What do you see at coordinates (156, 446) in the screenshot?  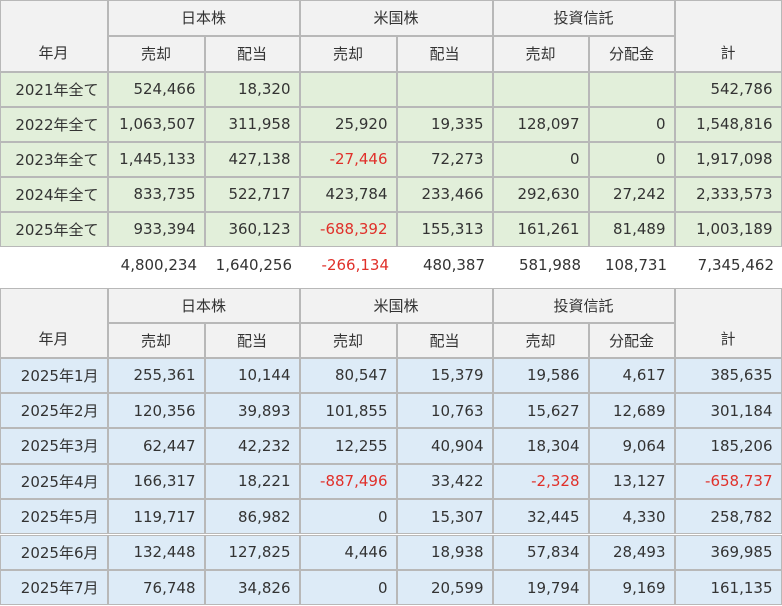 I see `cell-value: 62,447` at bounding box center [156, 446].